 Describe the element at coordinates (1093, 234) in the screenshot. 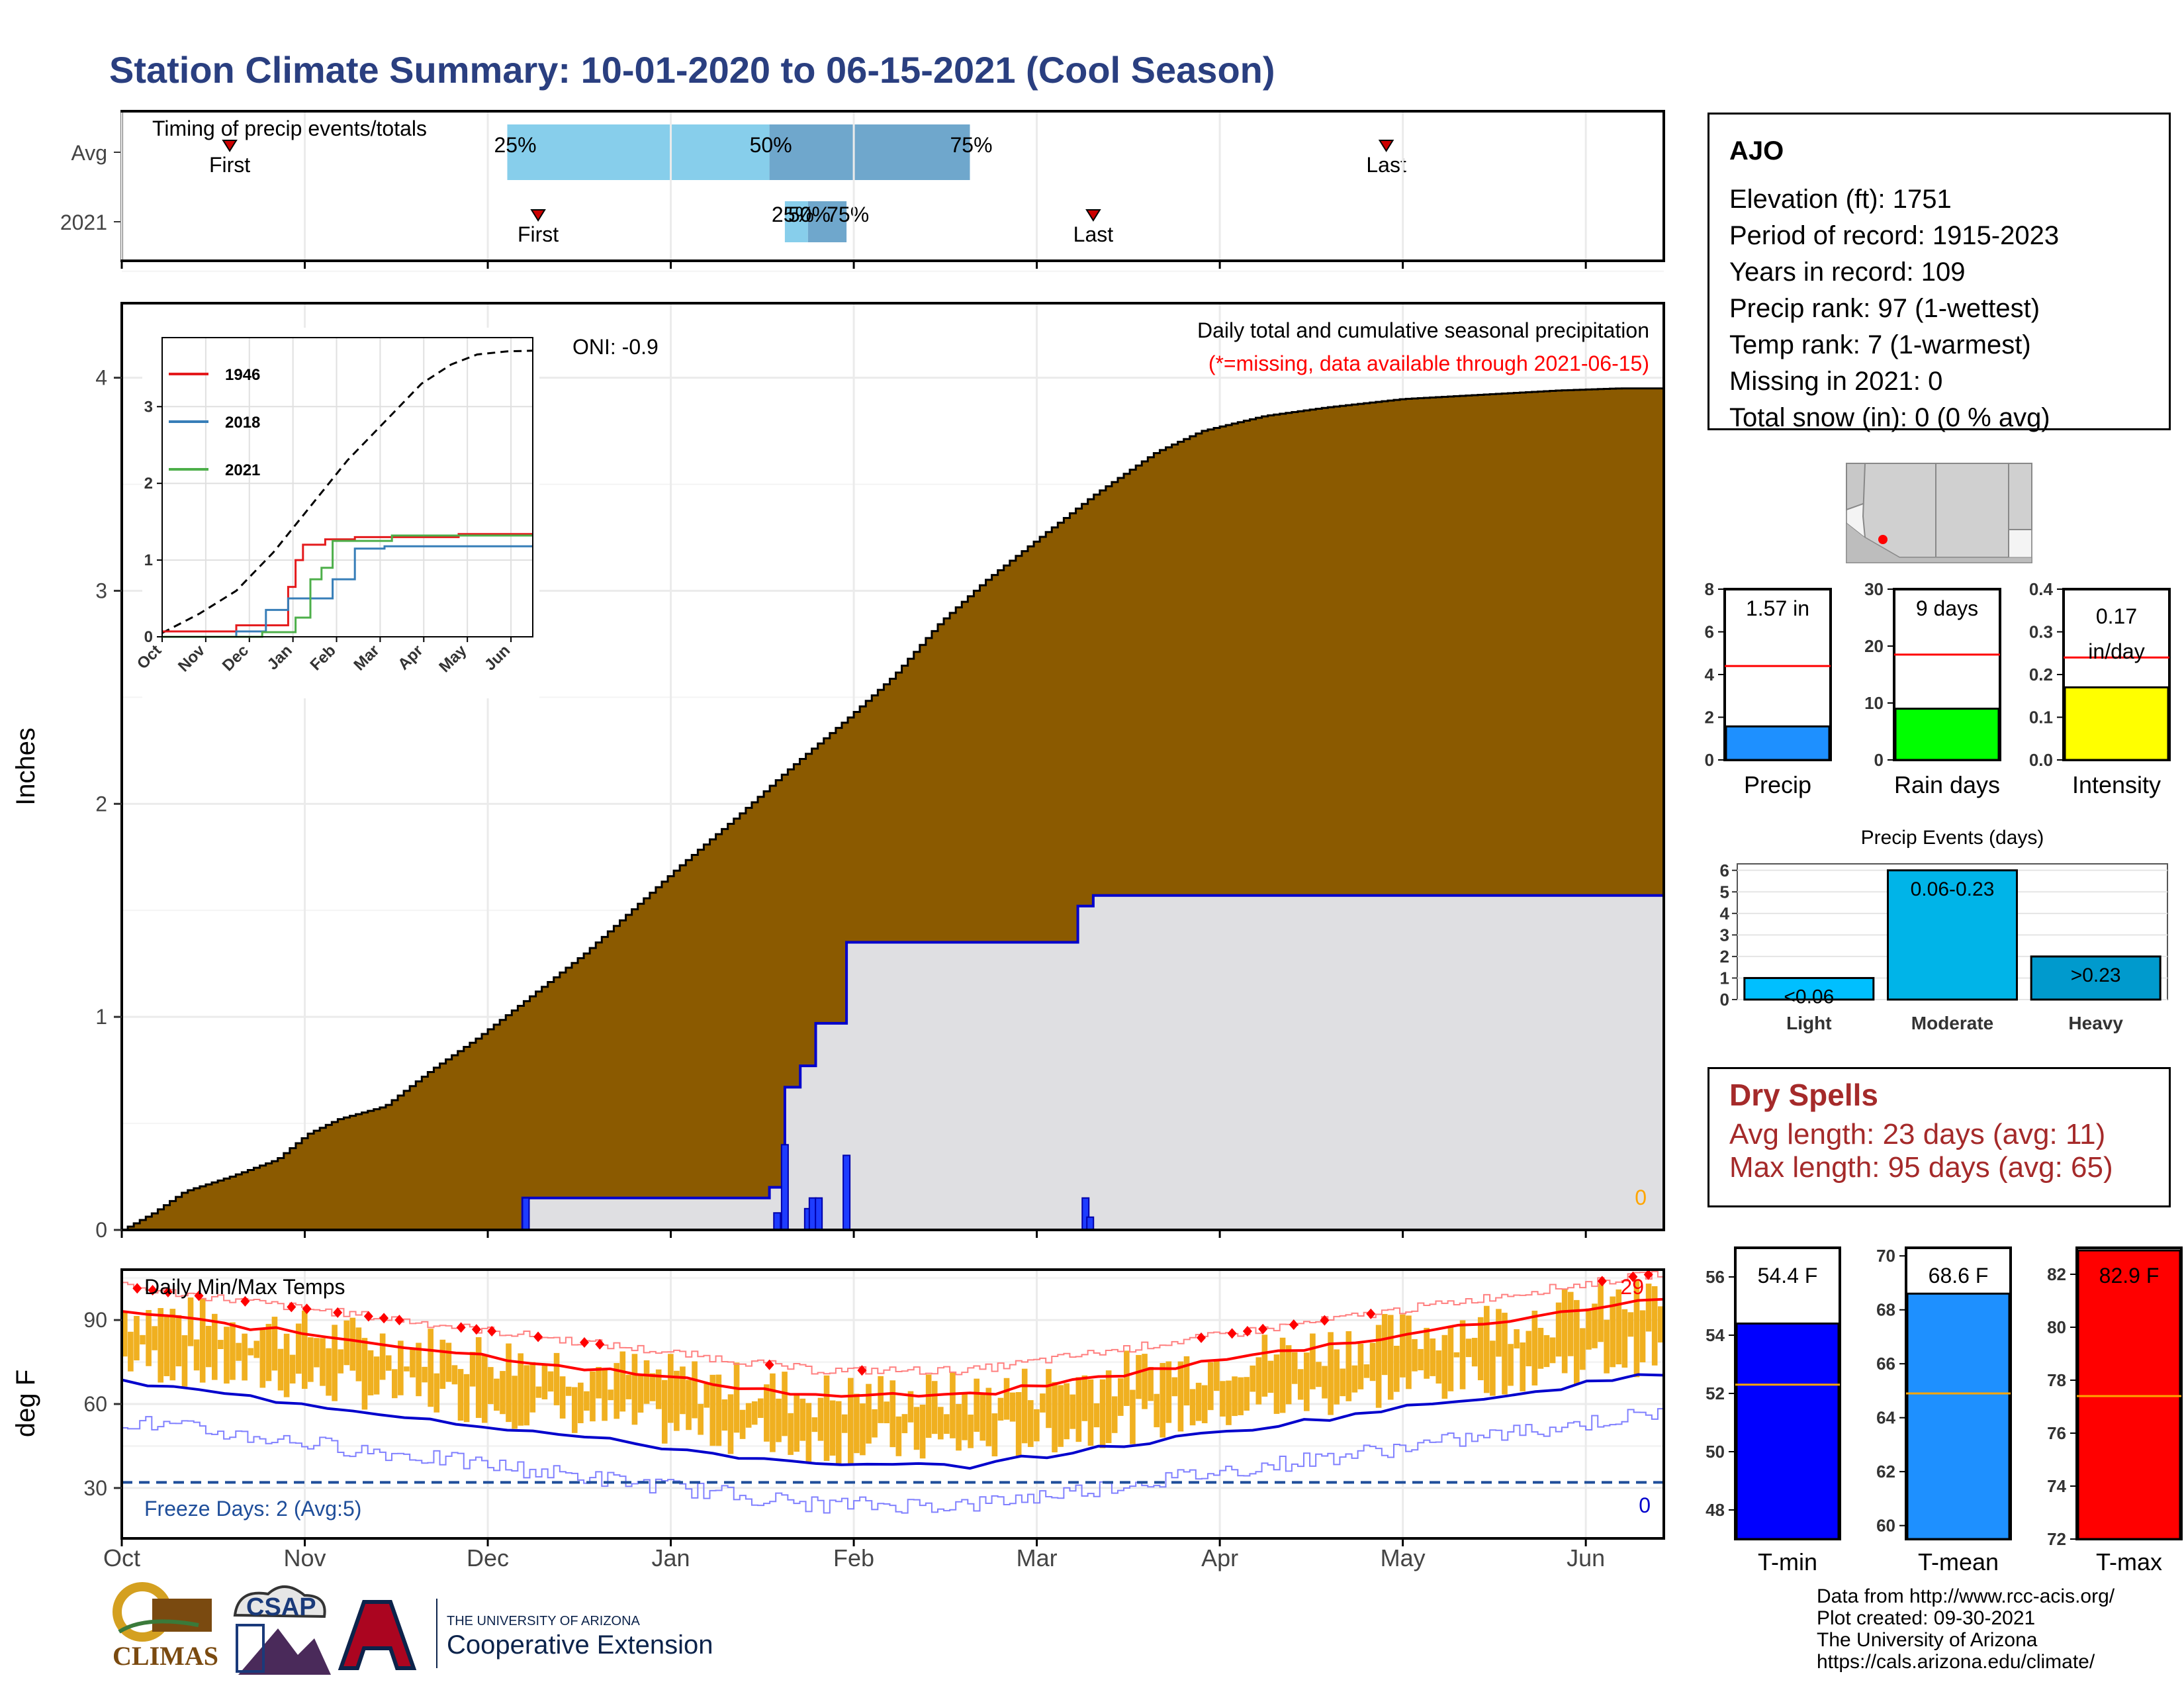

I see `timing-last-label-1: Last` at that location.